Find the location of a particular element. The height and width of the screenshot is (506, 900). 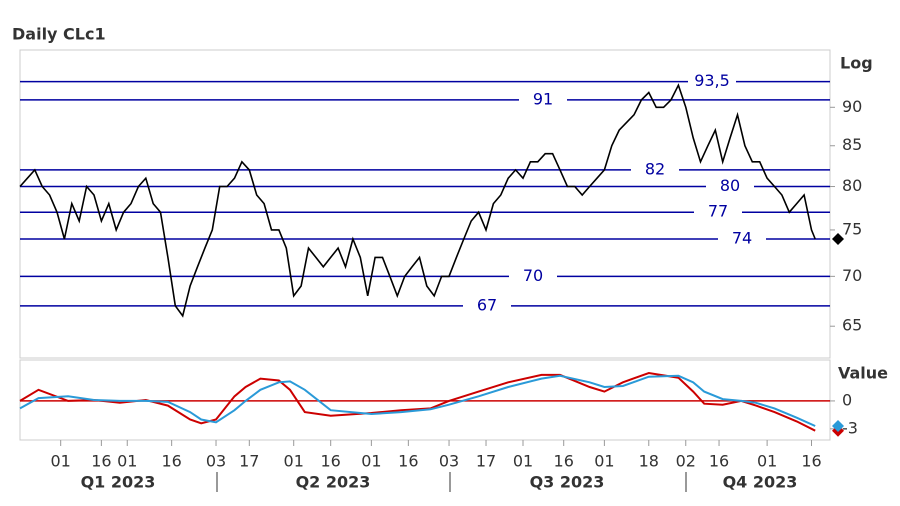

x-tick-label: 18 is located at coordinates (649, 461).